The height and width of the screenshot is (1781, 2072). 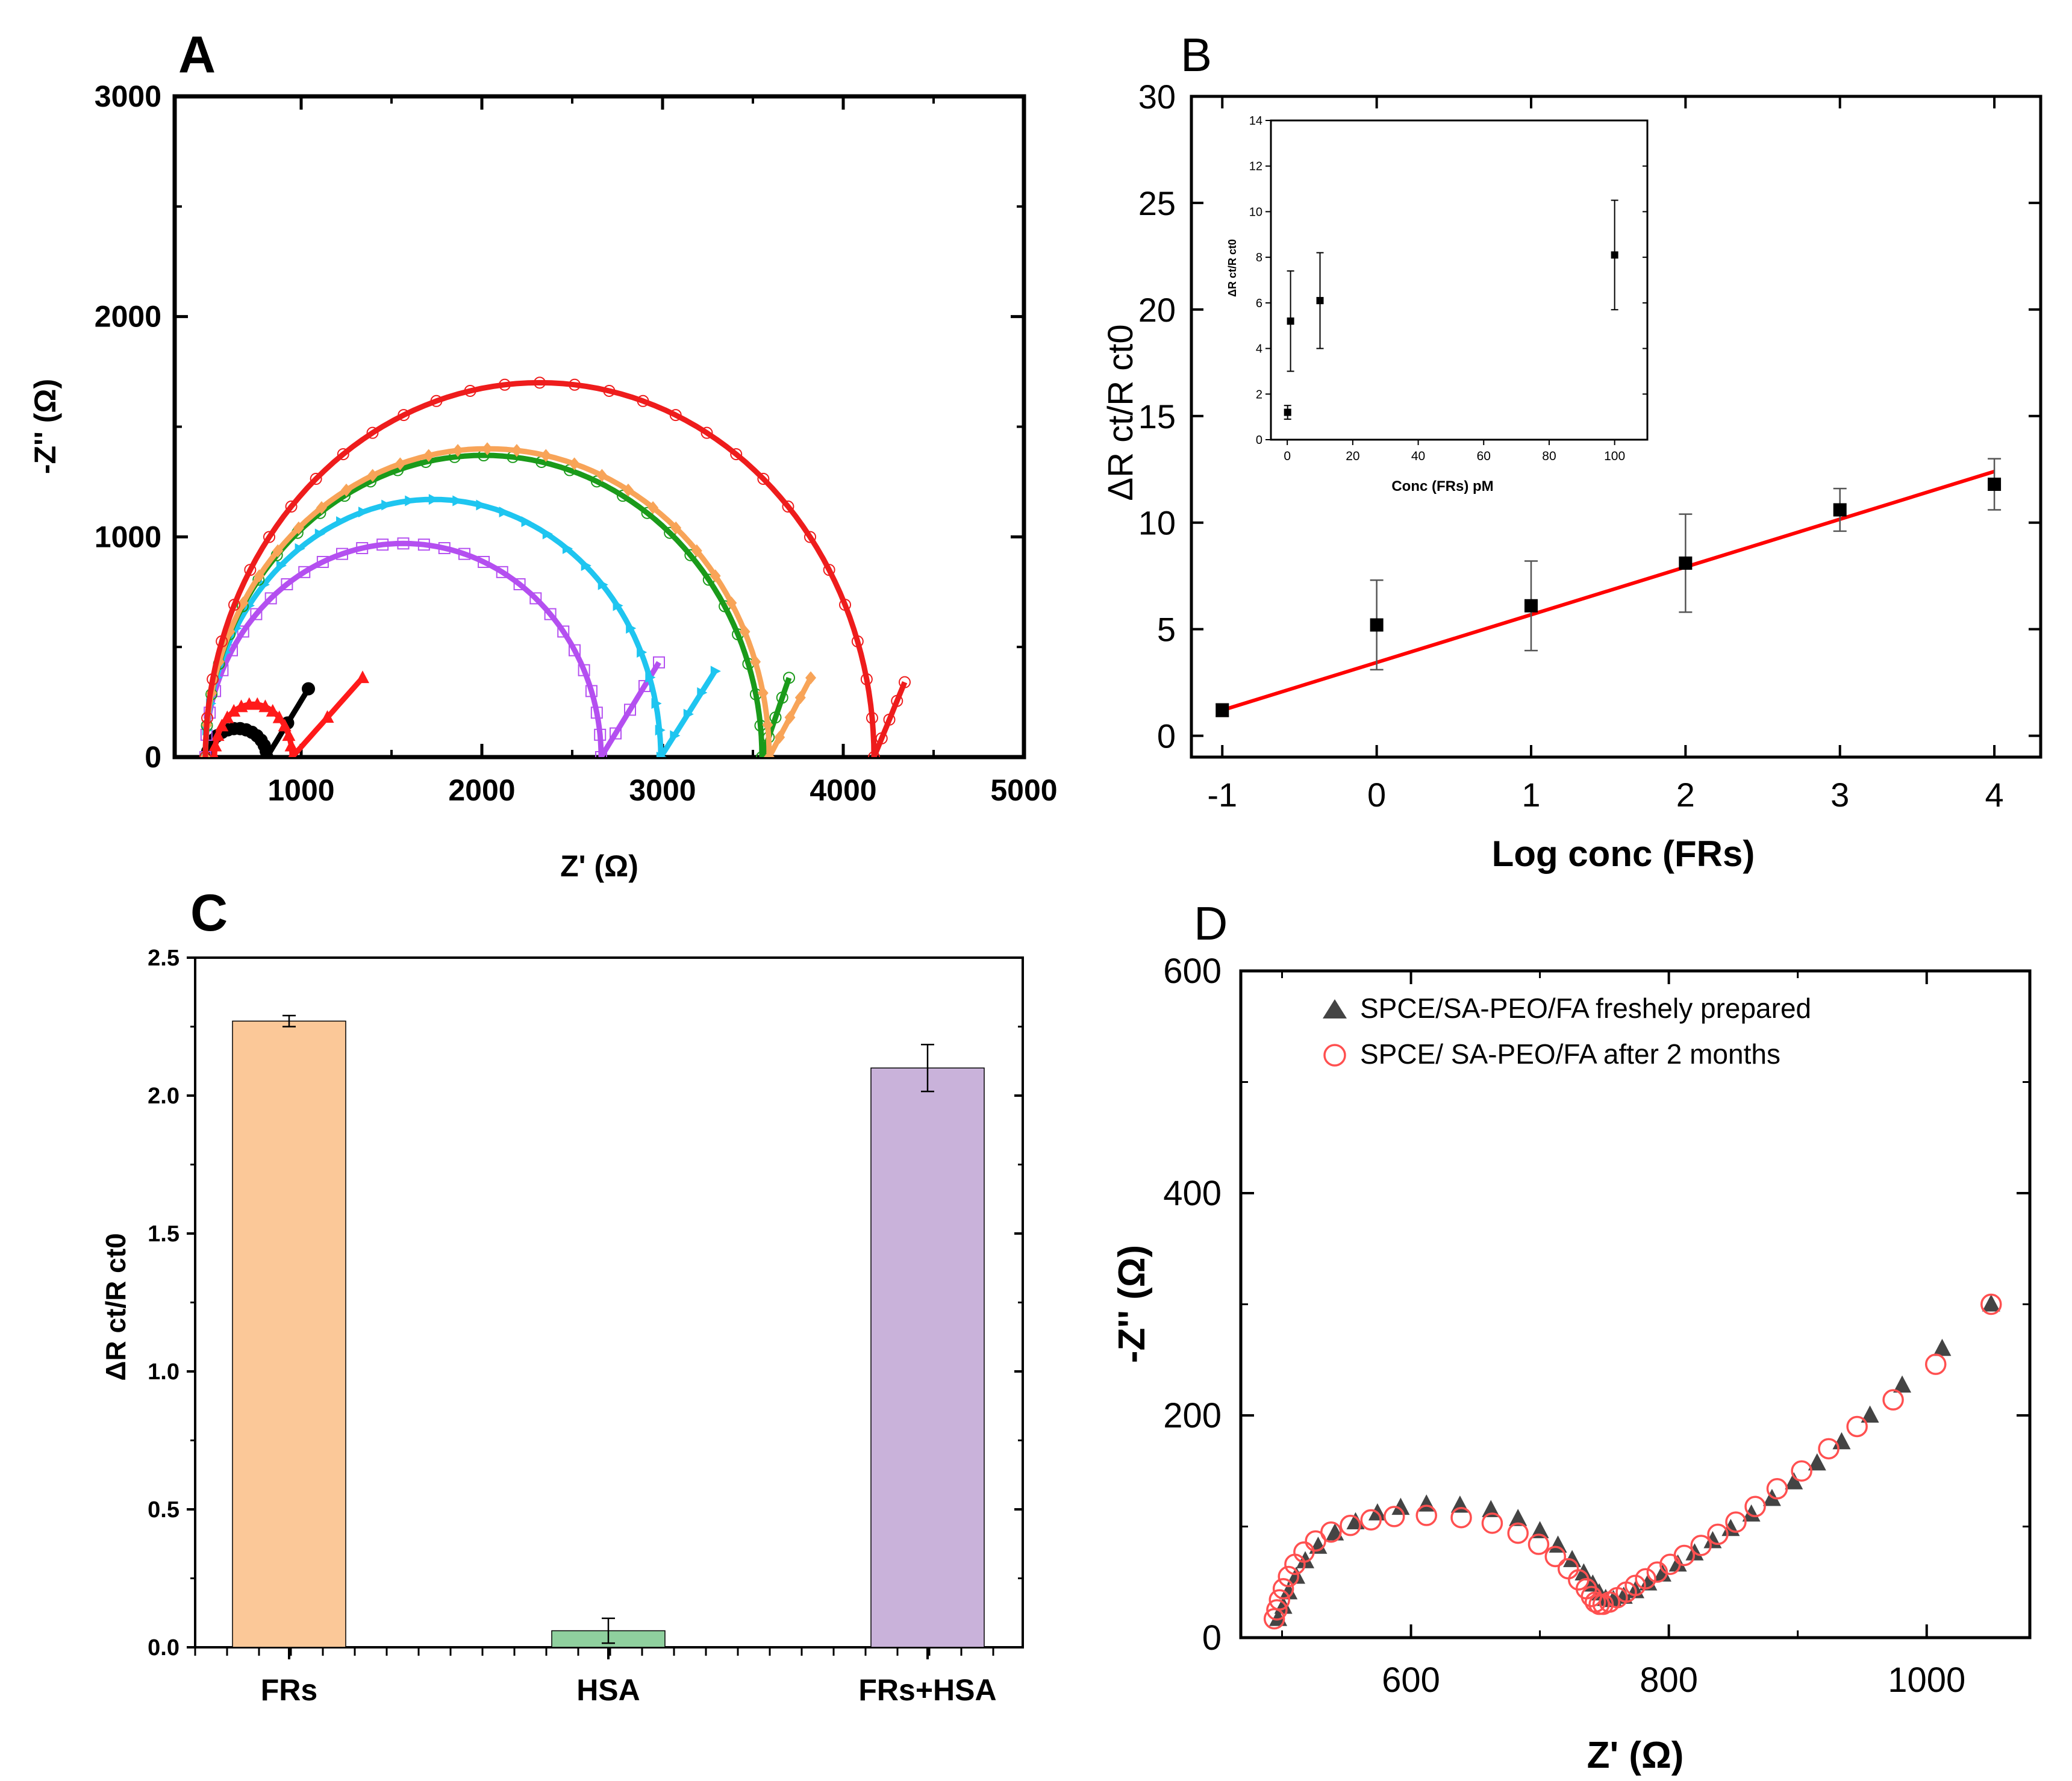 What do you see at coordinates (1212, 1638) in the screenshot?
I see `y-tick-label: 0` at bounding box center [1212, 1638].